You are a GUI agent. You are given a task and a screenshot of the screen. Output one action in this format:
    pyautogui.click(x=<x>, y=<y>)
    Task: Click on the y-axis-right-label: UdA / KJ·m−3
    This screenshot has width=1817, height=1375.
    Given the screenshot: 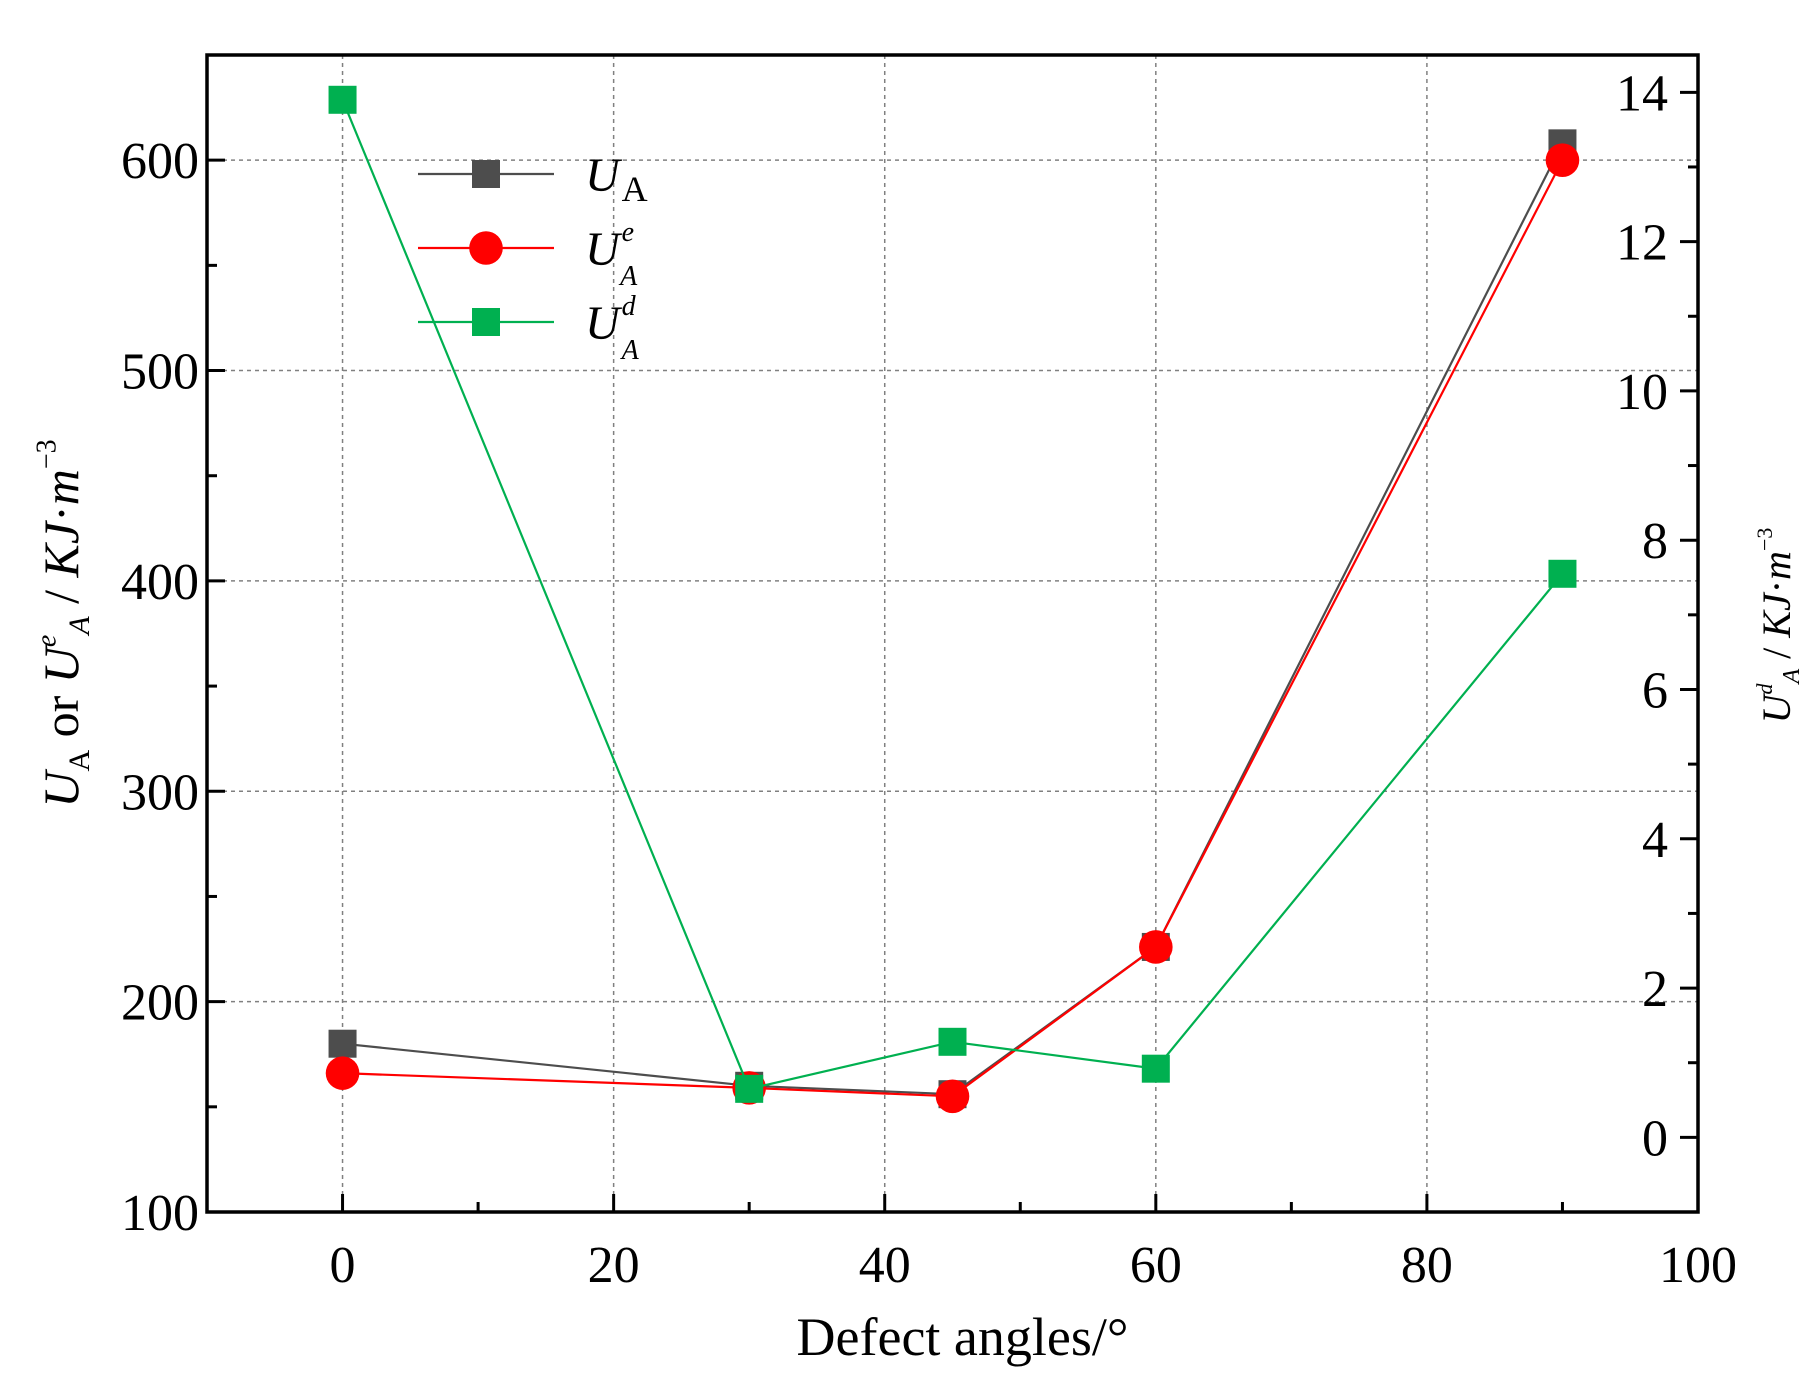 What is the action you would take?
    pyautogui.click(x=1778, y=626)
    